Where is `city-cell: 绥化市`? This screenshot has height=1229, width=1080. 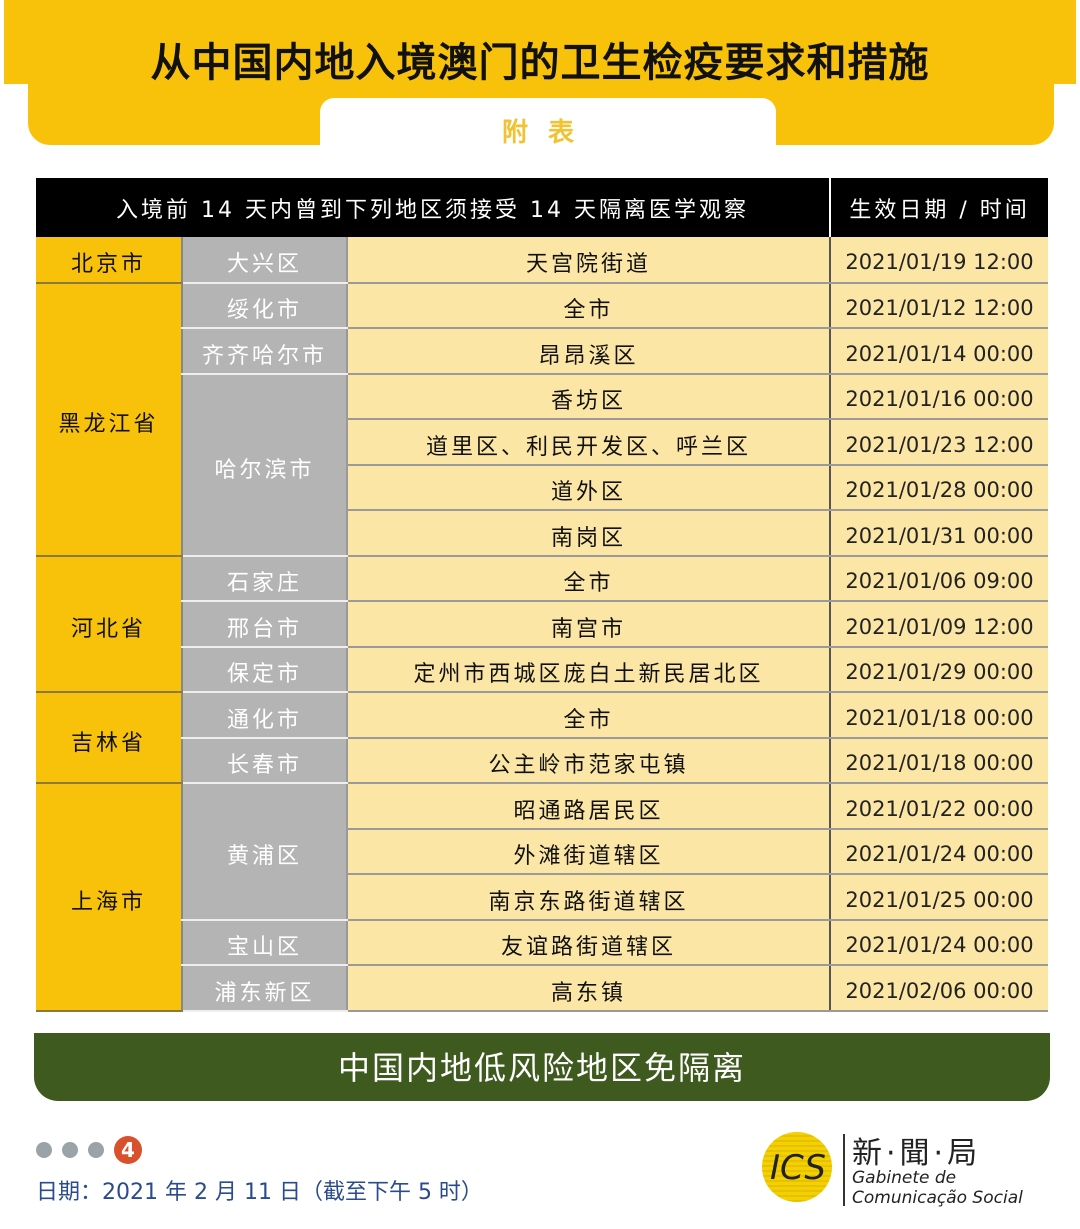 city-cell: 绥化市 is located at coordinates (264, 305).